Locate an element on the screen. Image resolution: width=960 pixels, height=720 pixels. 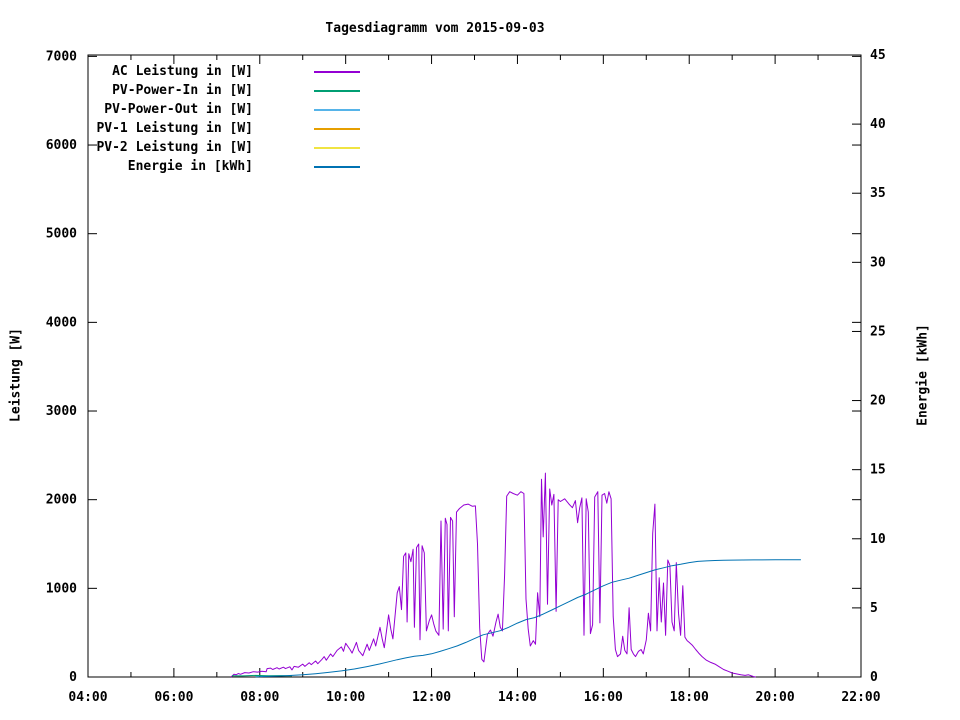
y-right-tick-label: 15 is located at coordinates (878, 470).